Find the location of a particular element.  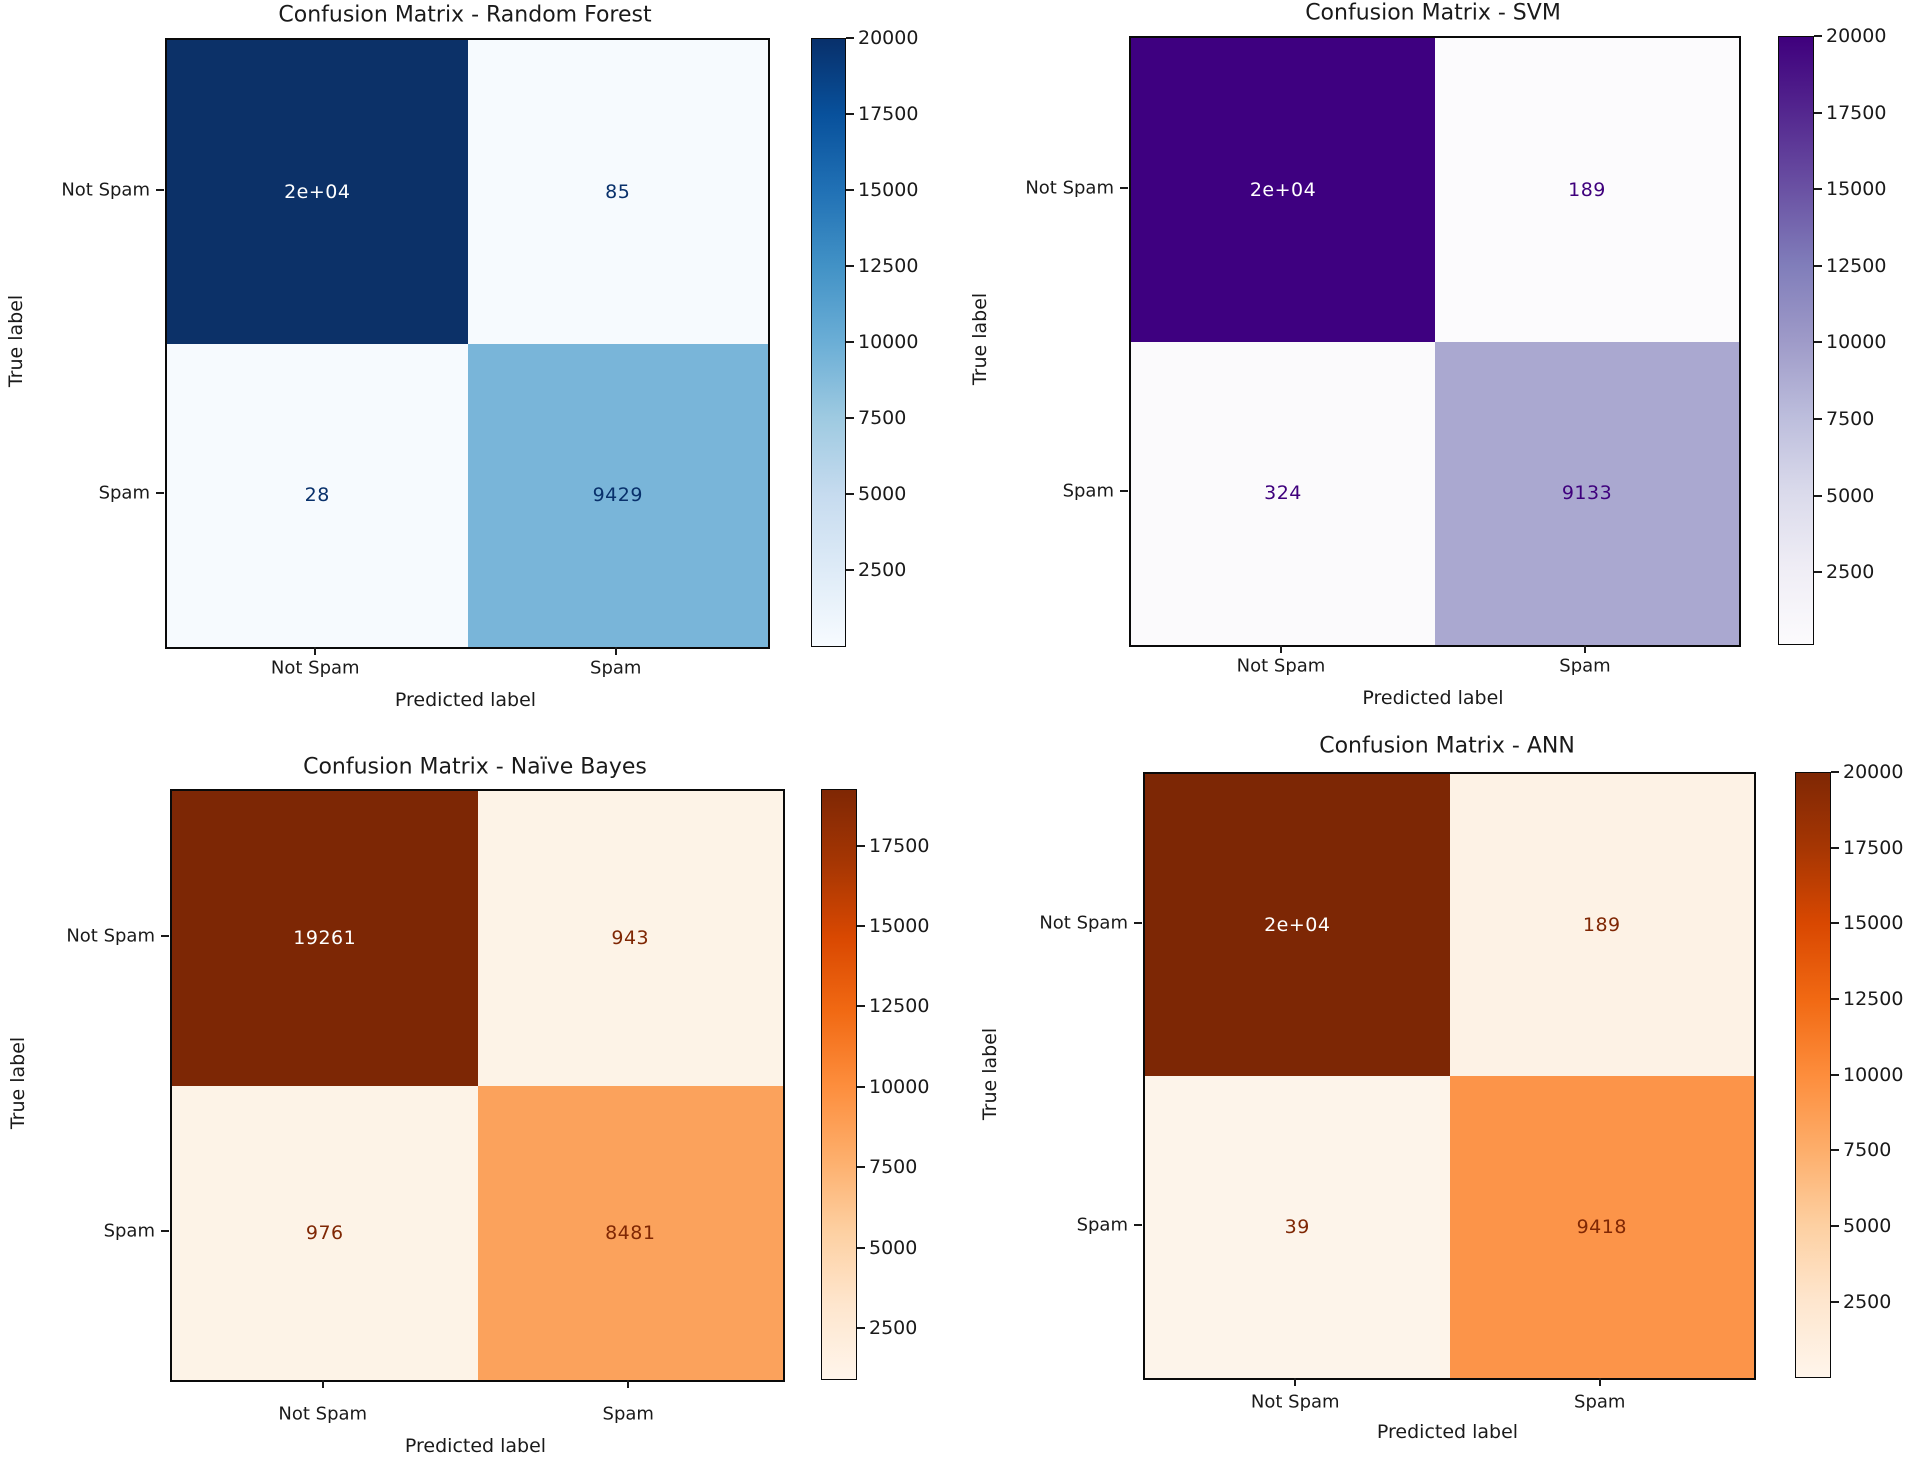

cell-value: 324 is located at coordinates (1283, 493).